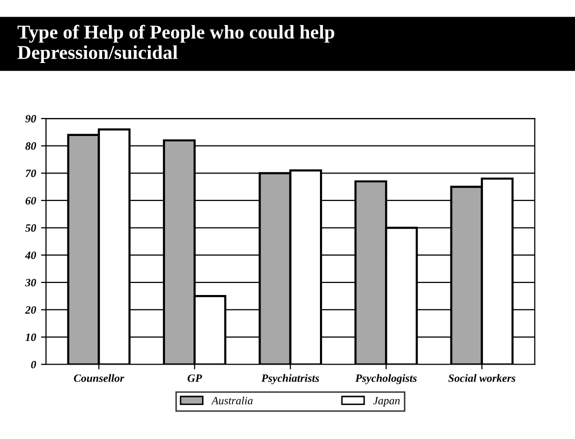 Image resolution: width=575 pixels, height=439 pixels. I want to click on y-tick-label: 0, so click(33, 364).